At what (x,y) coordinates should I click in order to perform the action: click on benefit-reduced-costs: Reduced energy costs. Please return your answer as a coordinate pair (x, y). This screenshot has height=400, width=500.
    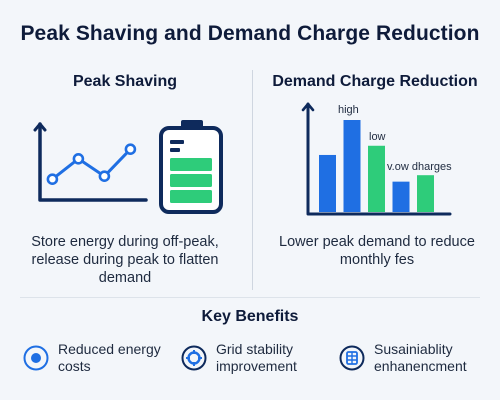
    Looking at the image, I should click on (95, 358).